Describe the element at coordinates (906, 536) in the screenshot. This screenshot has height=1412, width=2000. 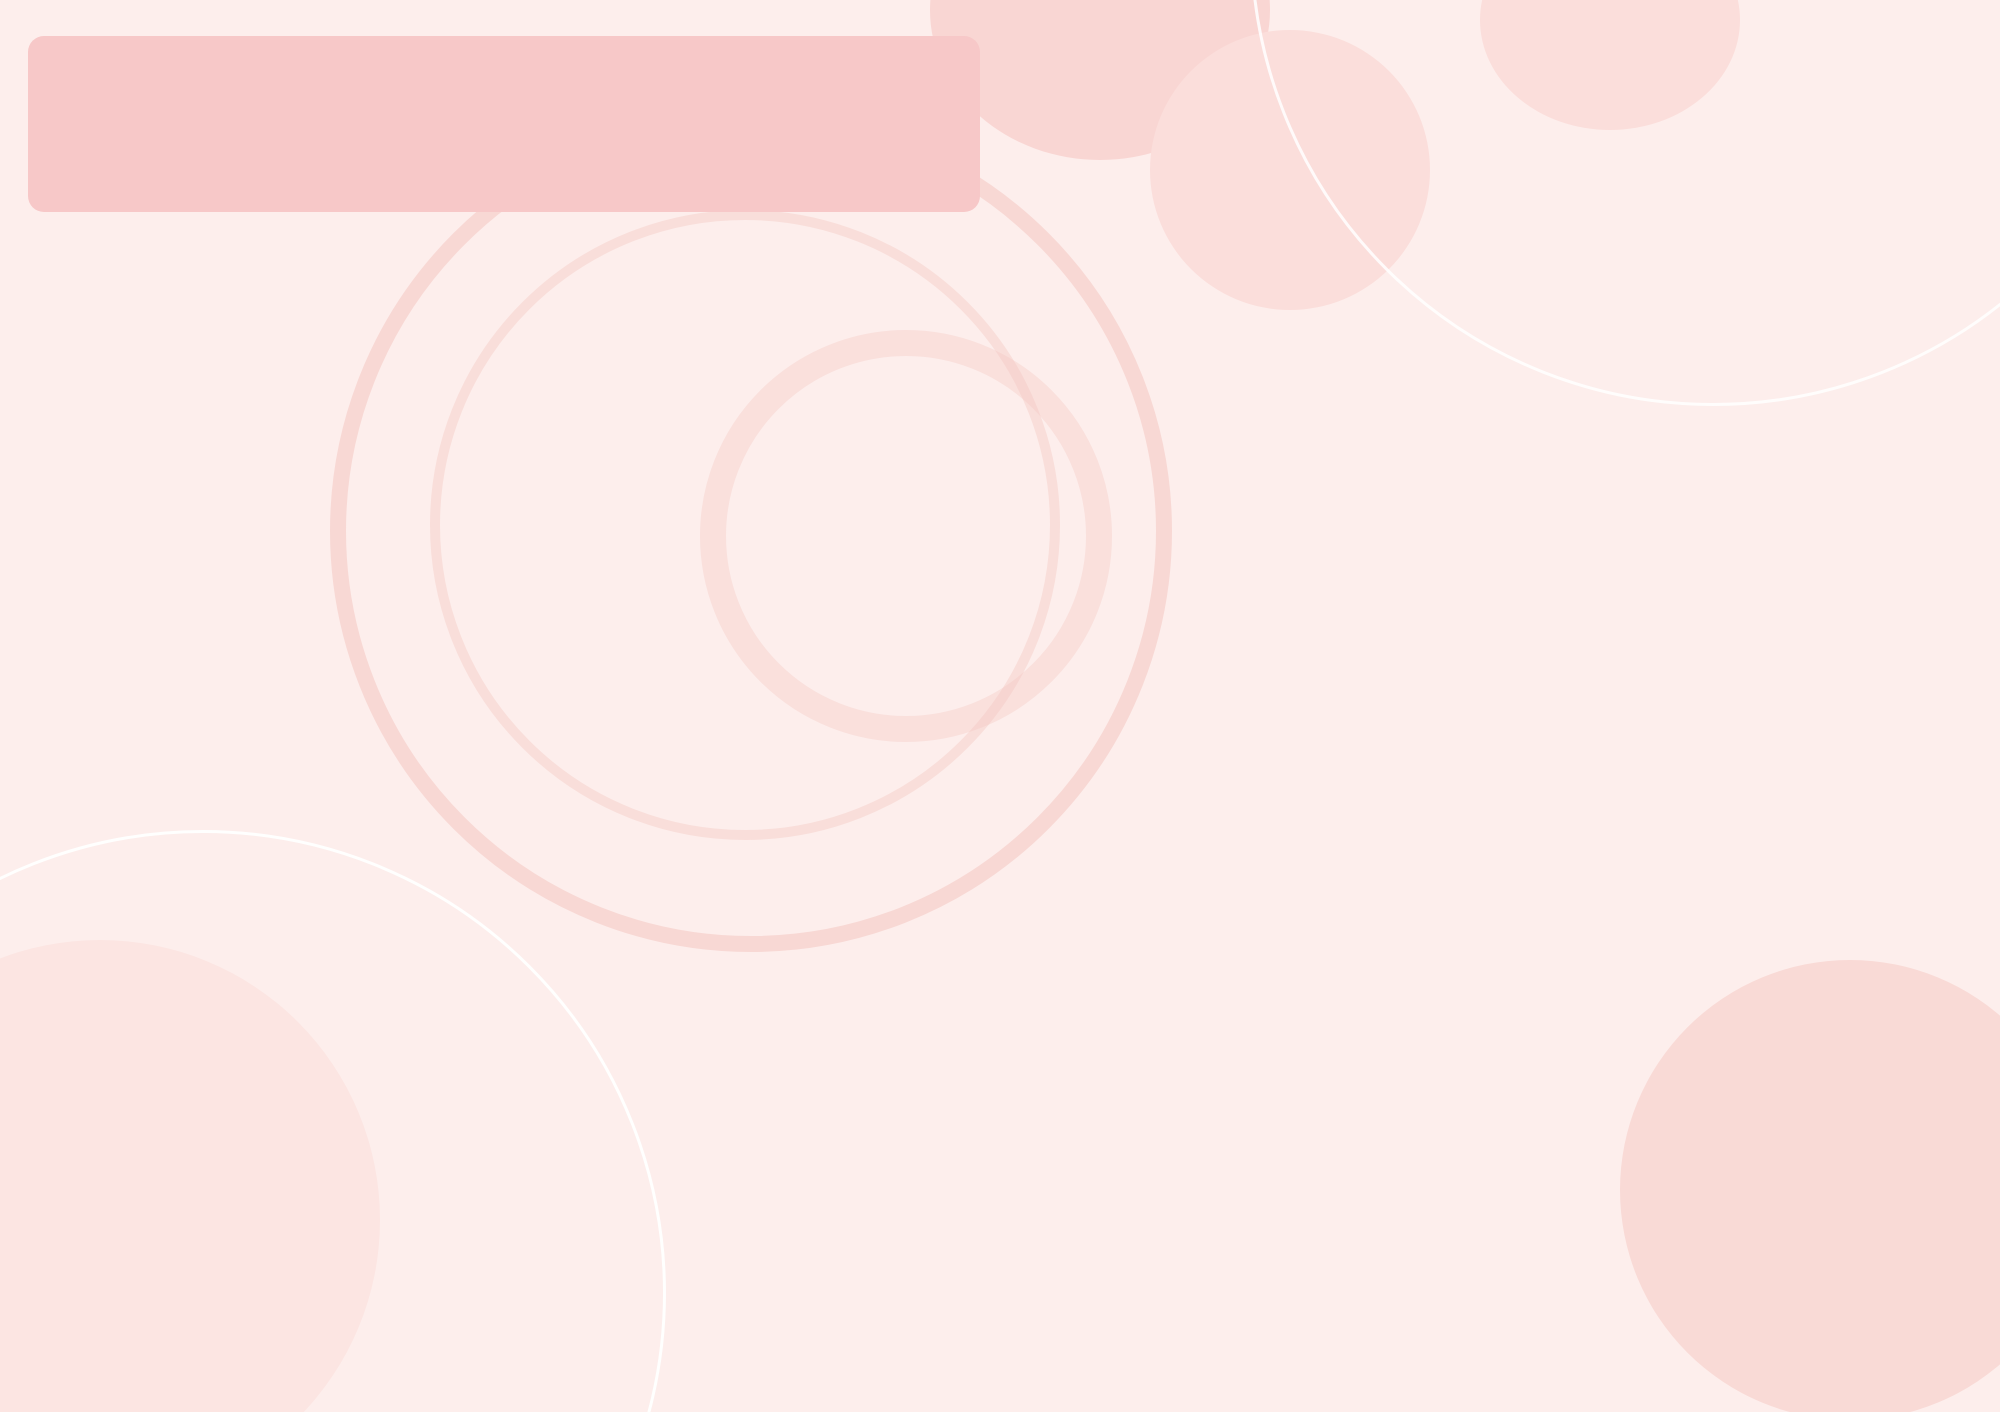
I see `decorative-ring` at that location.